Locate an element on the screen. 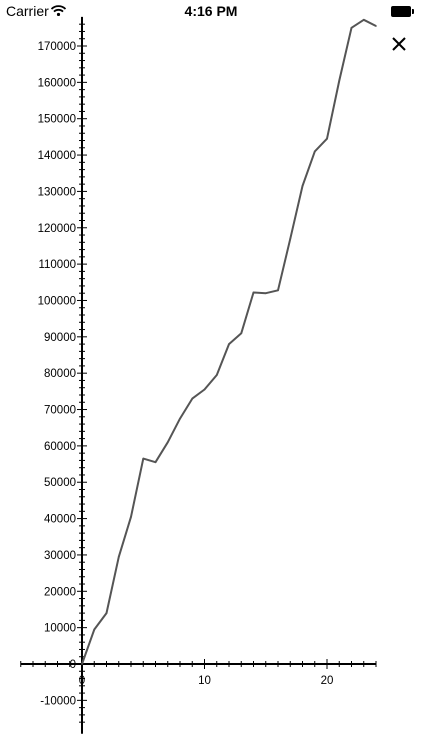  y-tick-label: 90000 is located at coordinates (60, 338).